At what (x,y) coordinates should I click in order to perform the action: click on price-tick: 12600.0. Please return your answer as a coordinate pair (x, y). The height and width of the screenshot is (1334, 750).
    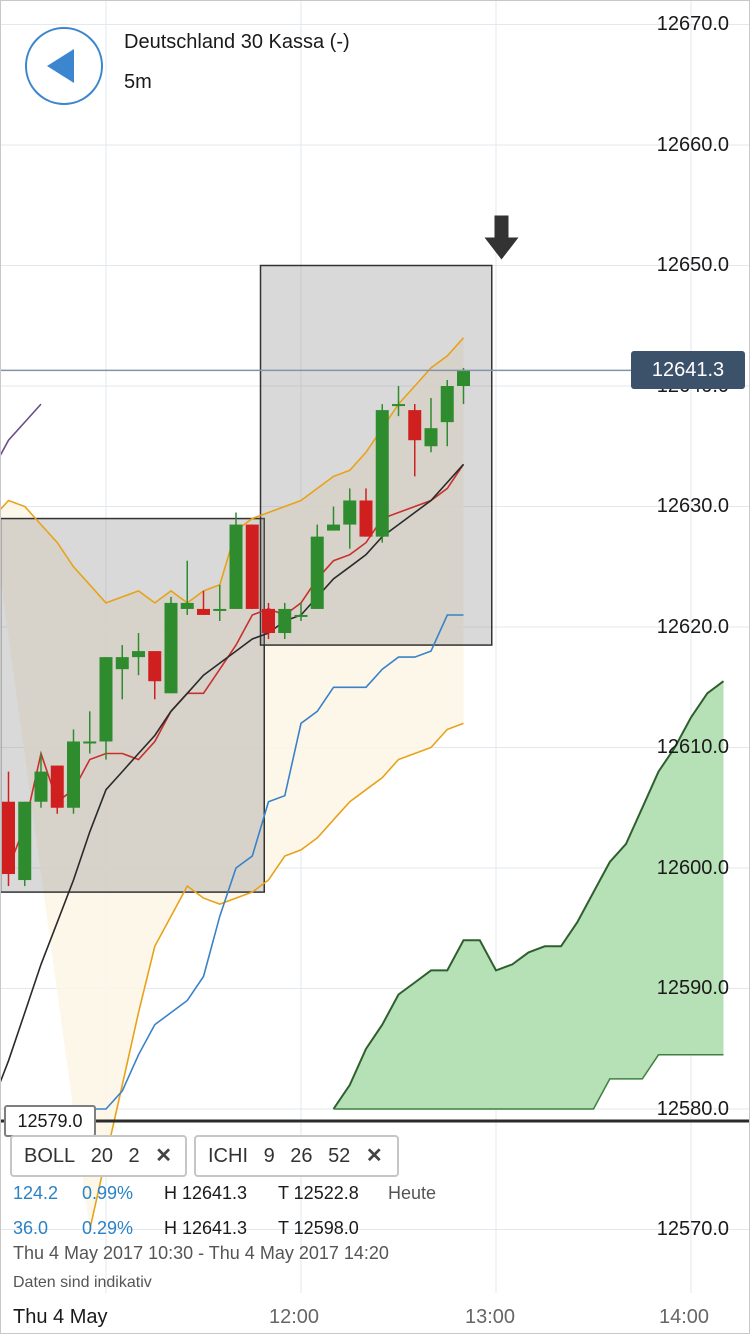
    Looking at the image, I should click on (692, 867).